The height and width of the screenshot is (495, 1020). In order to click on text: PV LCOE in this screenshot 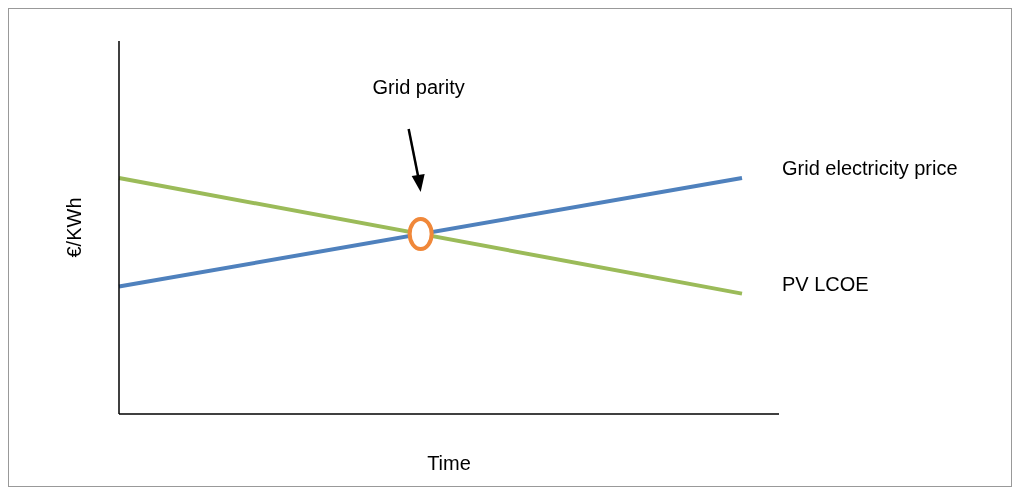, I will do `click(825, 283)`.